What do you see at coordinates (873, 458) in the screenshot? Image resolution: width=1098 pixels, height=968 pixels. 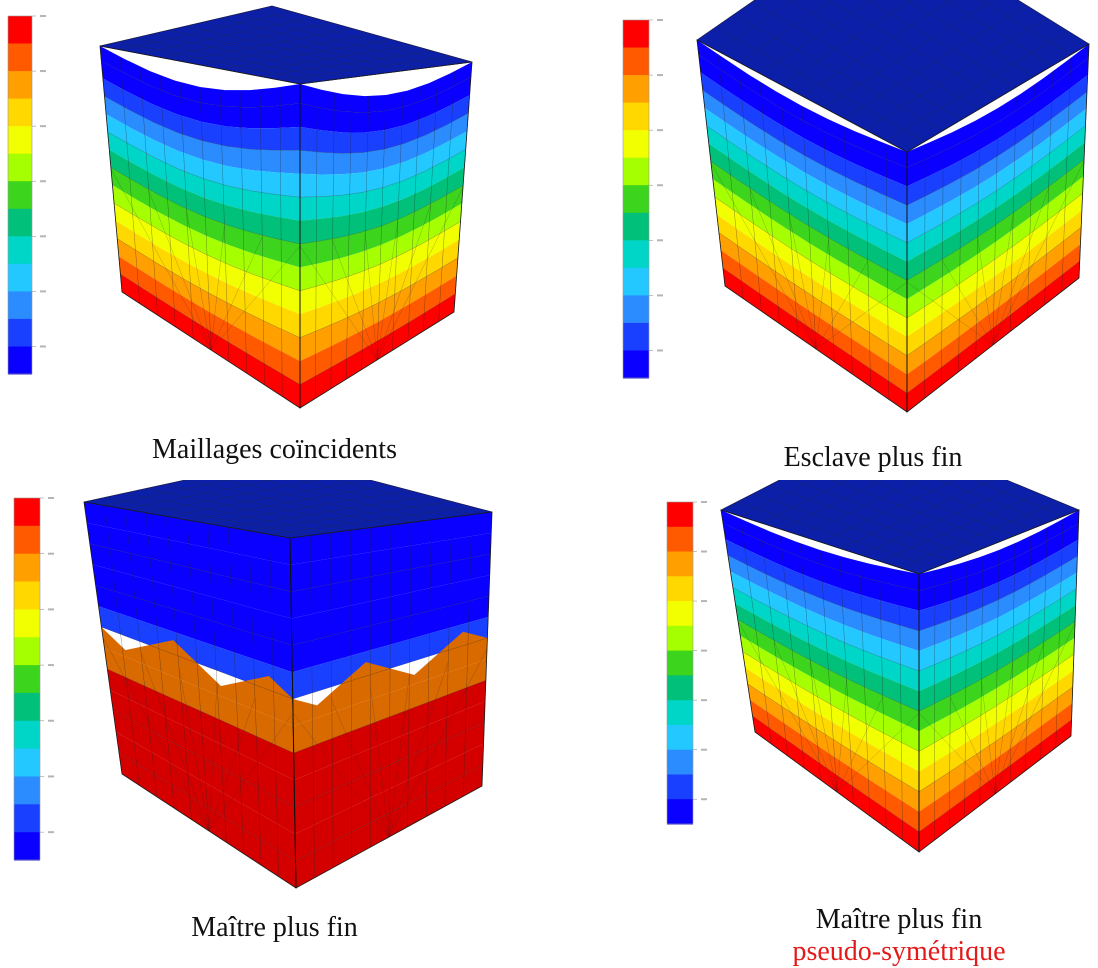 I see `figure-caption: Esclave plus fin` at bounding box center [873, 458].